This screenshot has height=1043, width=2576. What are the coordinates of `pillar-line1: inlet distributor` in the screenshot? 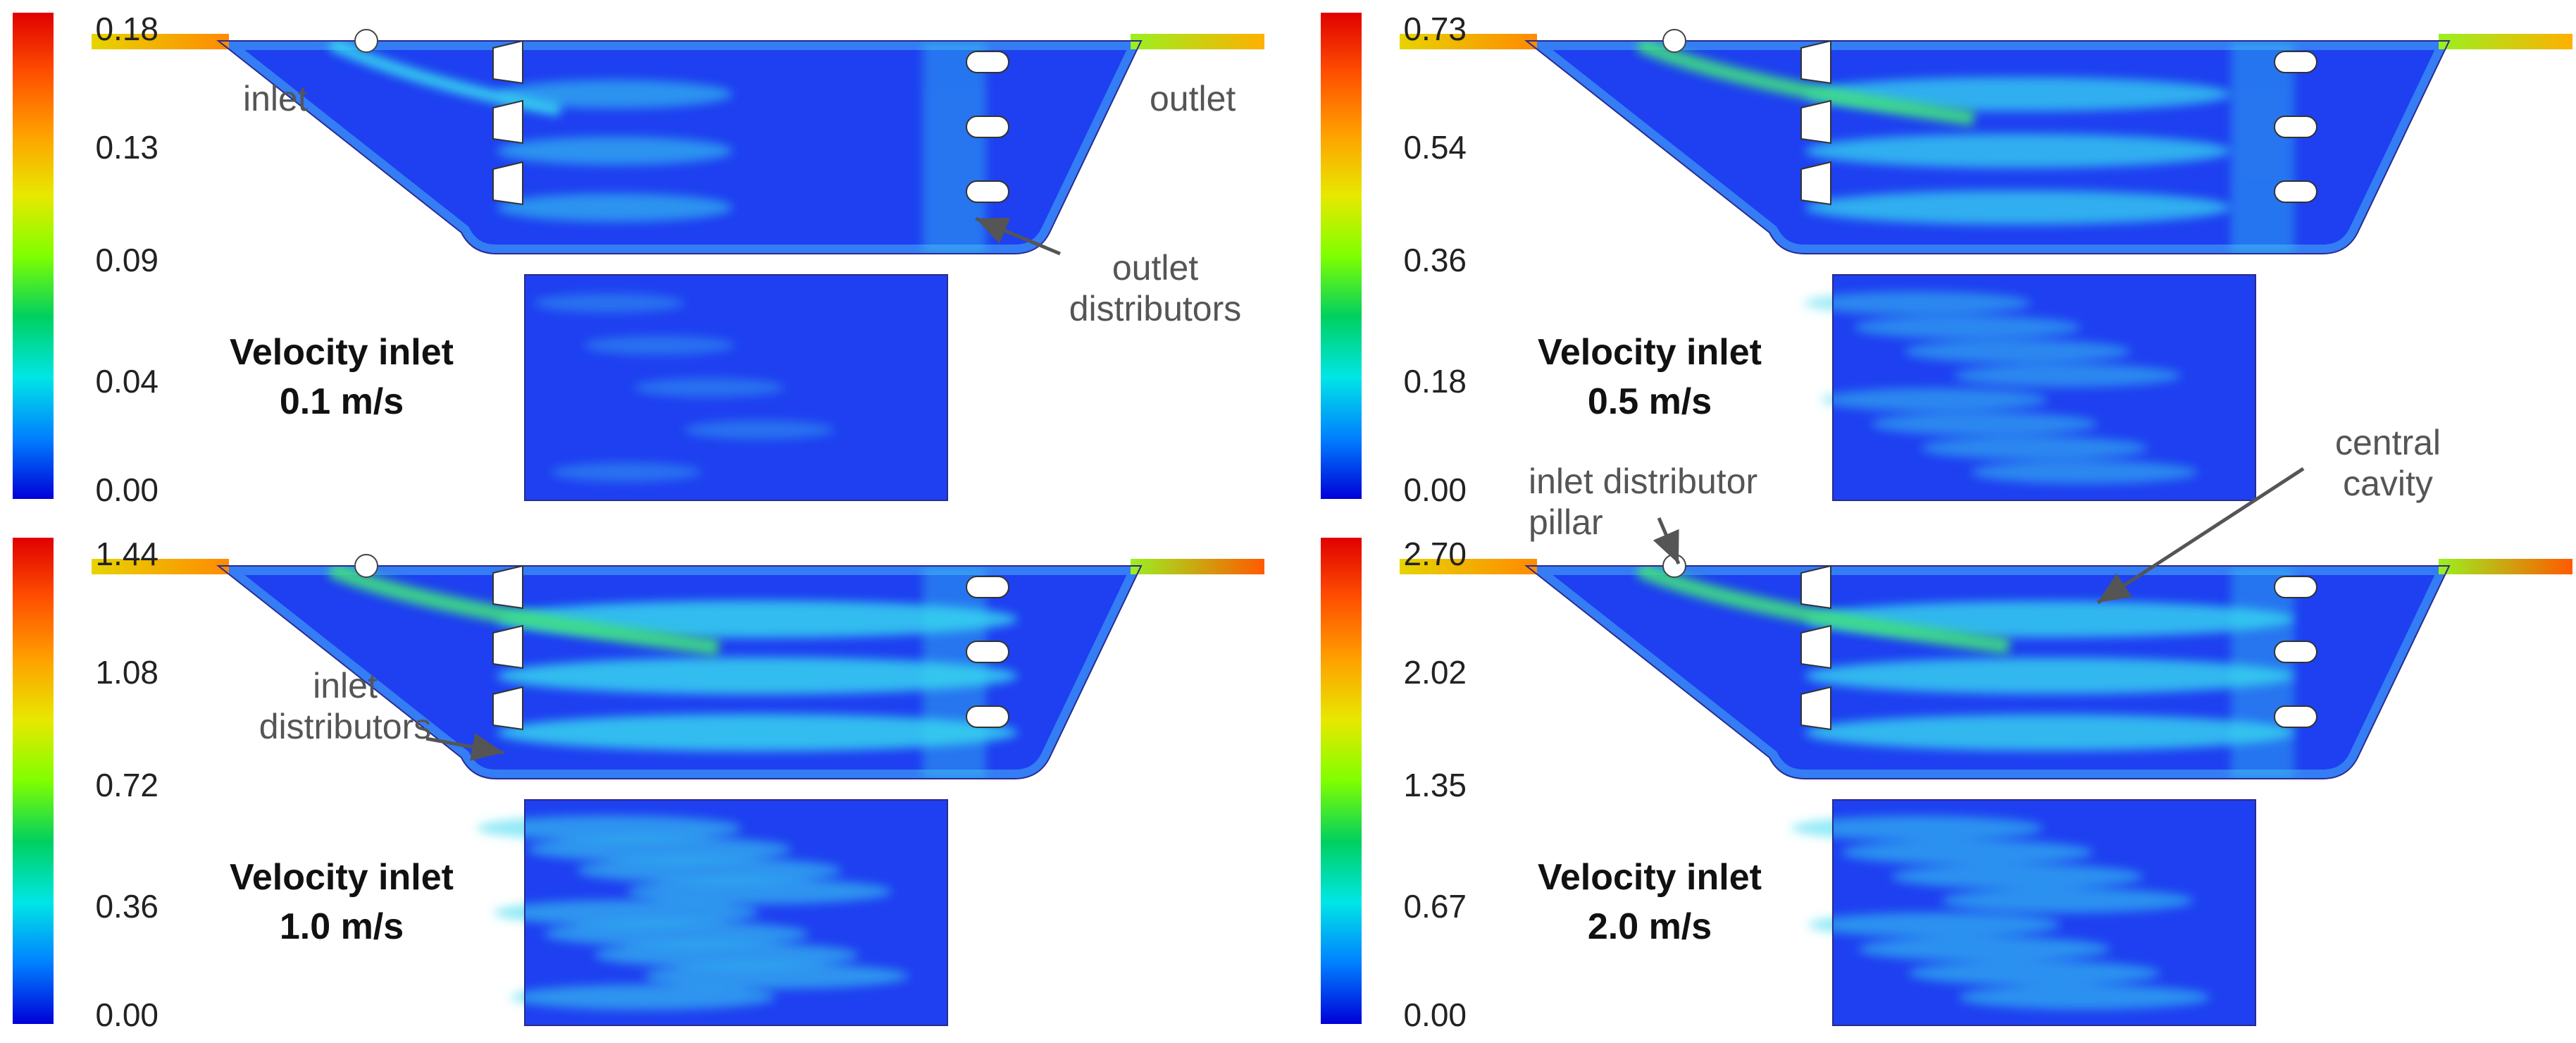 It's located at (1643, 481).